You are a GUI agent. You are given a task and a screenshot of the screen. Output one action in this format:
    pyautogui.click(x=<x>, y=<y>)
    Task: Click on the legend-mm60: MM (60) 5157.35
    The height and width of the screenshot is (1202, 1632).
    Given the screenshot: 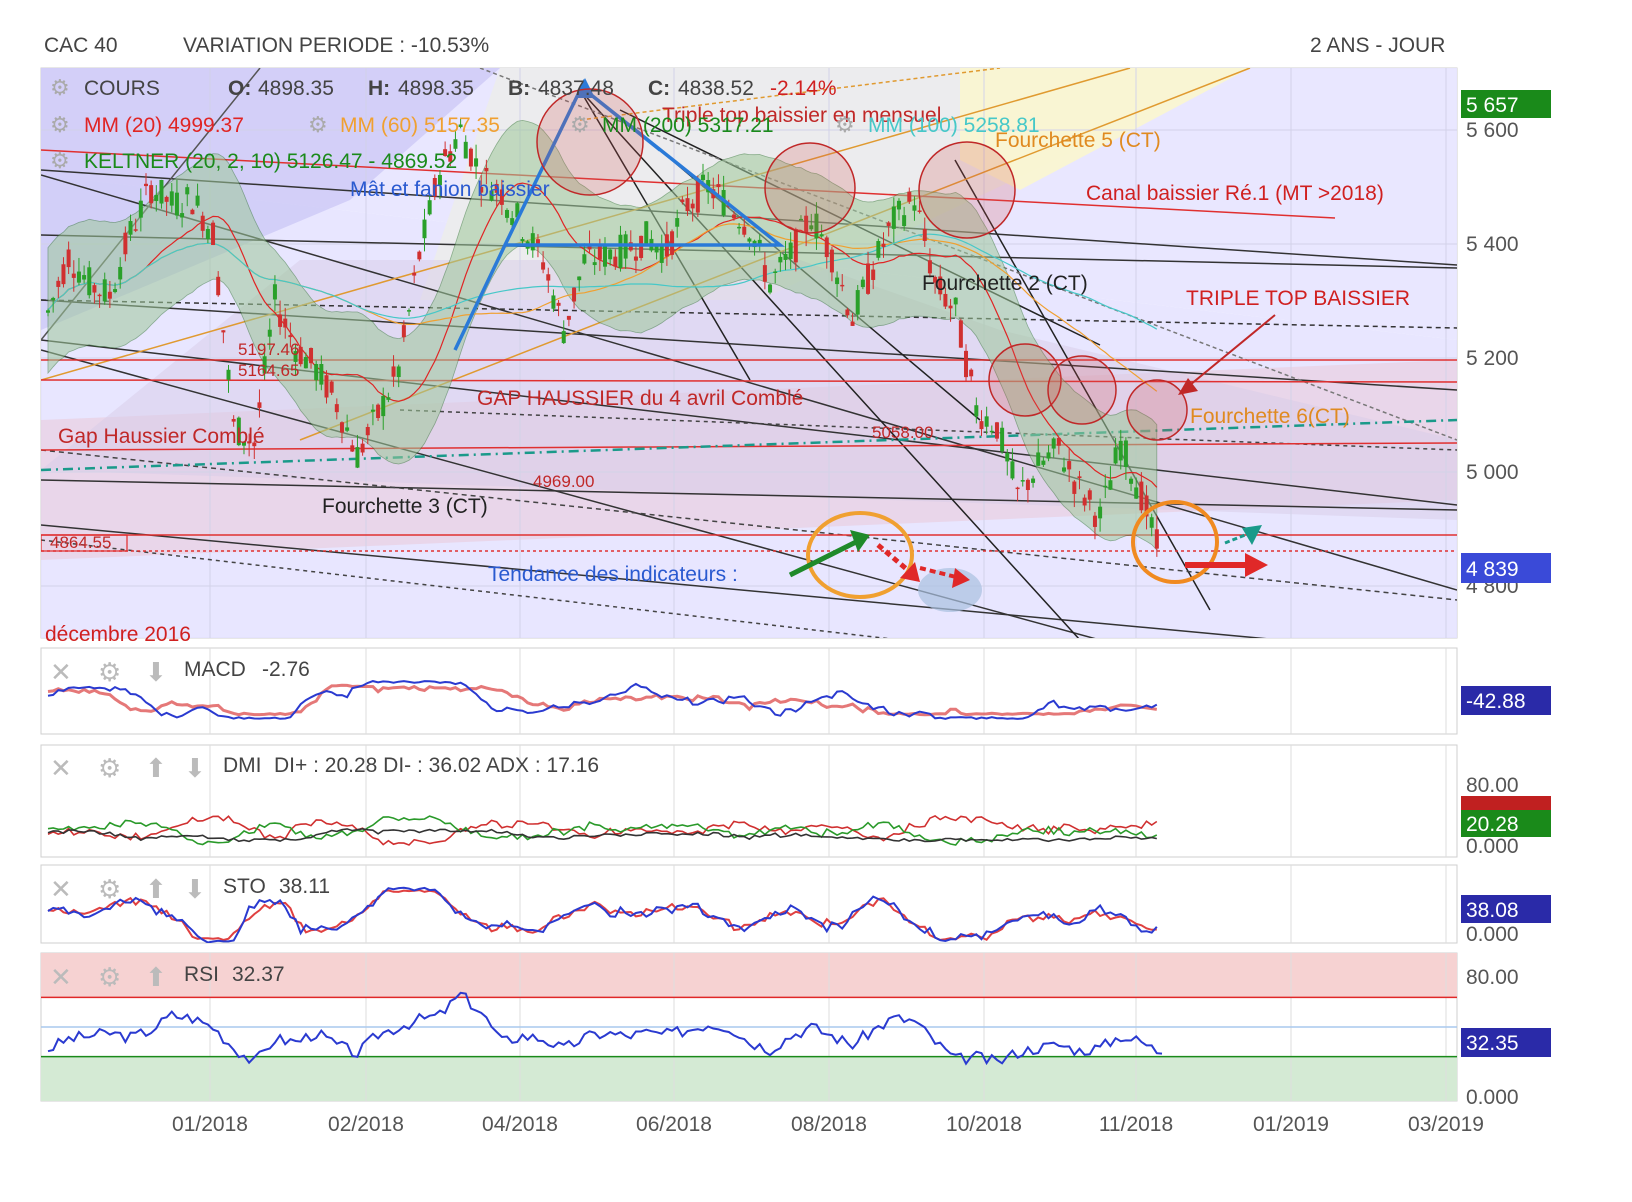 What is the action you would take?
    pyautogui.click(x=420, y=125)
    